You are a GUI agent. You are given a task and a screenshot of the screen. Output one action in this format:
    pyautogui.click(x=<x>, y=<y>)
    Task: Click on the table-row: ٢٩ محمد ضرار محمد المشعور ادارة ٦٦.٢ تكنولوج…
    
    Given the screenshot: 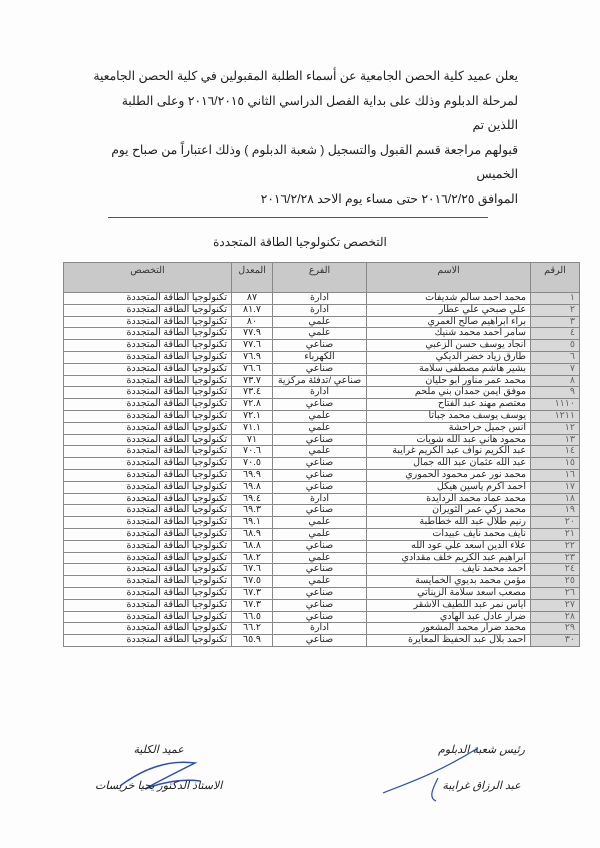 What is the action you would take?
    pyautogui.click(x=321, y=629)
    